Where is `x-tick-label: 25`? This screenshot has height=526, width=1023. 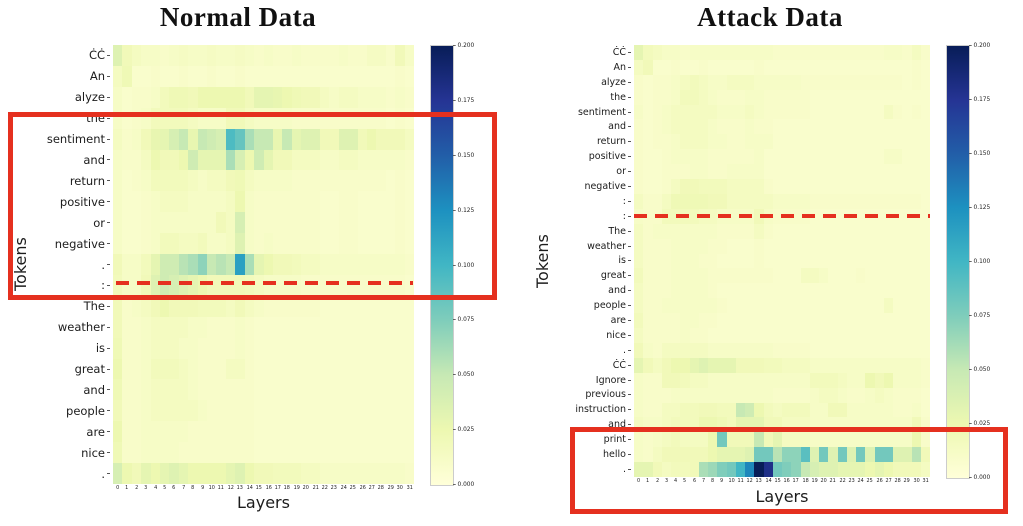 x-tick-label: 25 is located at coordinates (352, 488).